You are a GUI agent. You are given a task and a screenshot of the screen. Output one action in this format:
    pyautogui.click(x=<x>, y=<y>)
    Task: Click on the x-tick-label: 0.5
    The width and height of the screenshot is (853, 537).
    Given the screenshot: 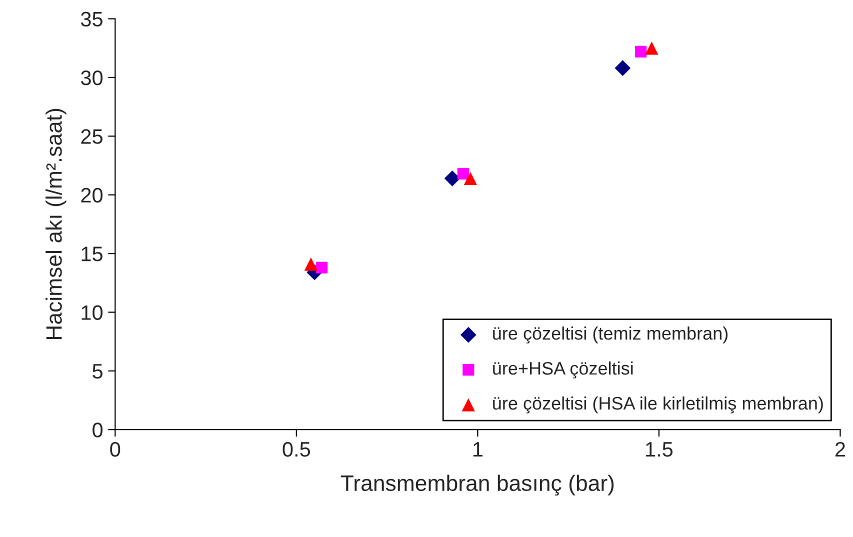 What is the action you would take?
    pyautogui.click(x=296, y=449)
    